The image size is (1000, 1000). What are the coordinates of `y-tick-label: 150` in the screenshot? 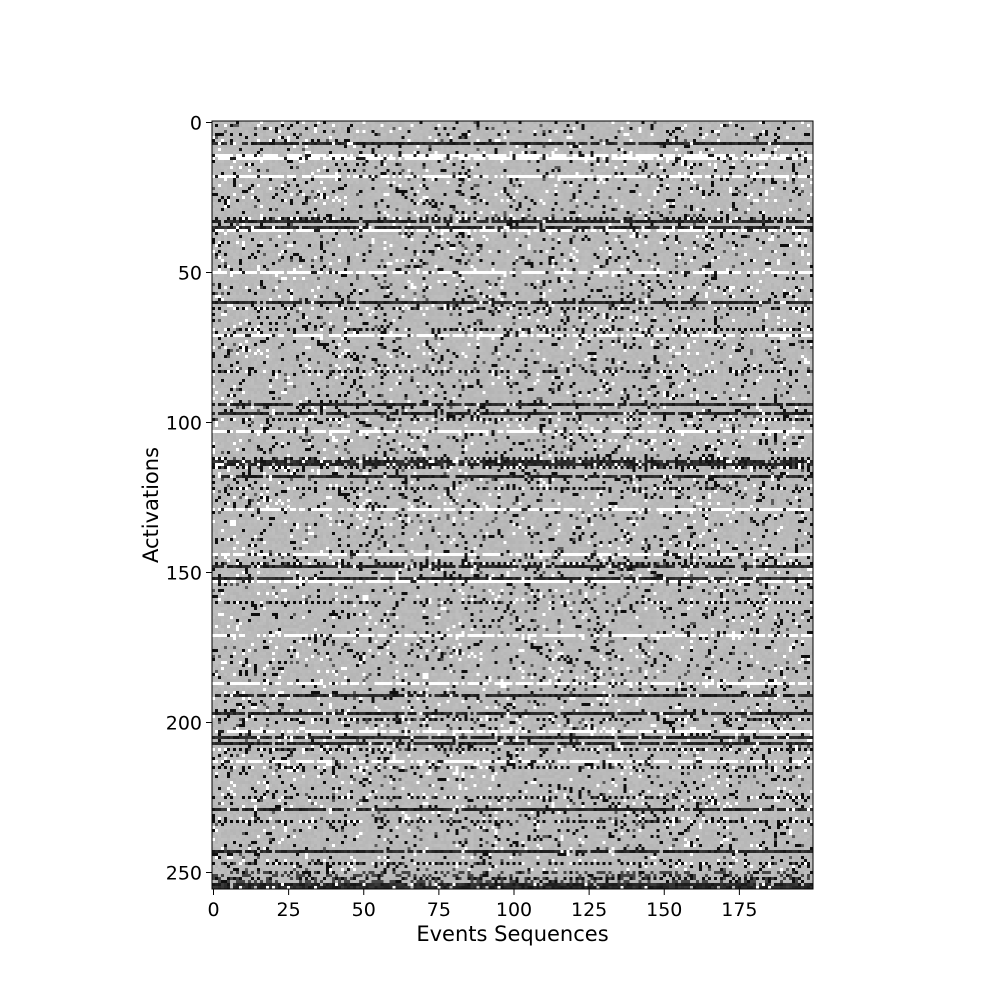 It's located at (184, 574).